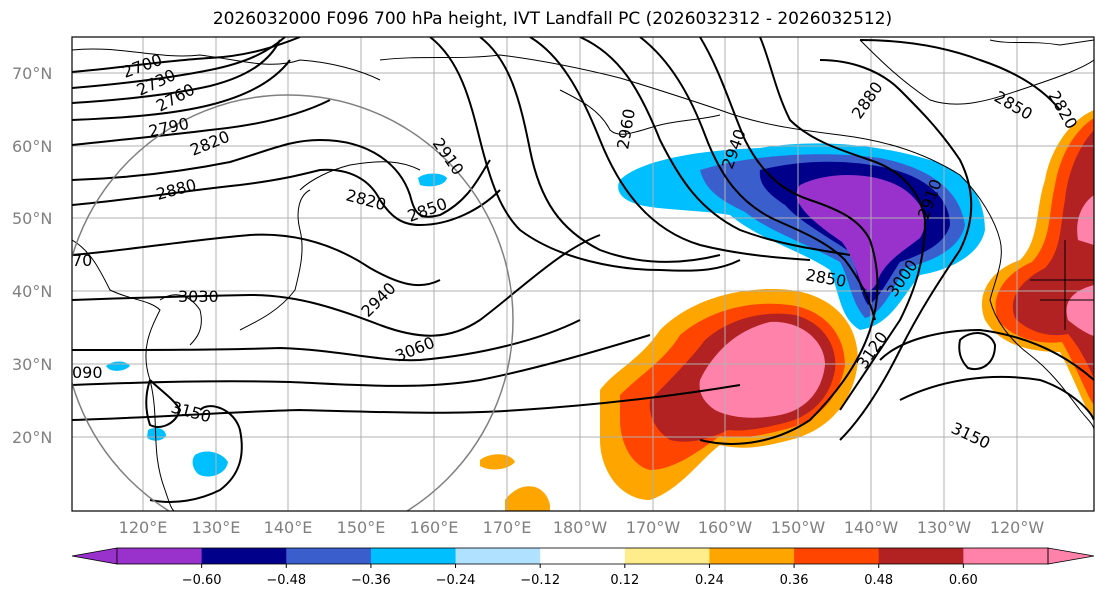 The width and height of the screenshot is (1105, 604). What do you see at coordinates (434, 527) in the screenshot?
I see `lon-label: 160°E` at bounding box center [434, 527].